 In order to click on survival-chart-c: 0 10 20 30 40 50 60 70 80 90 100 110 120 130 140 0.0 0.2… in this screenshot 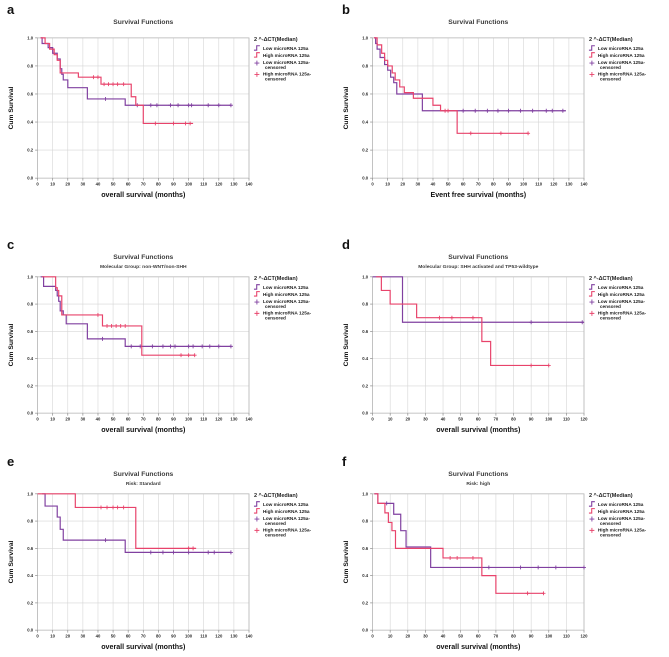, I will do `click(167, 346)`.